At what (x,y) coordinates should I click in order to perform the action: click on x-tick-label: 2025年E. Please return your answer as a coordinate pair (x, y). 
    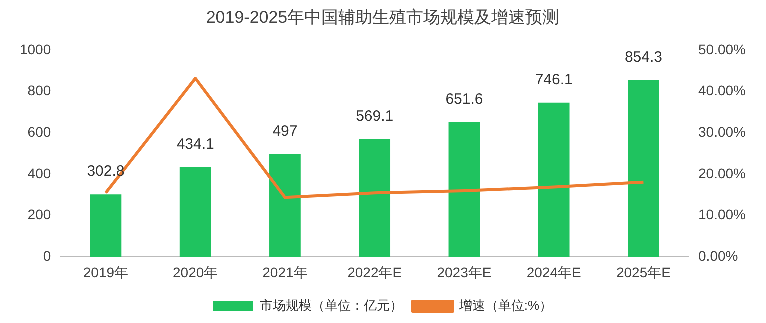
    Looking at the image, I should click on (643, 272).